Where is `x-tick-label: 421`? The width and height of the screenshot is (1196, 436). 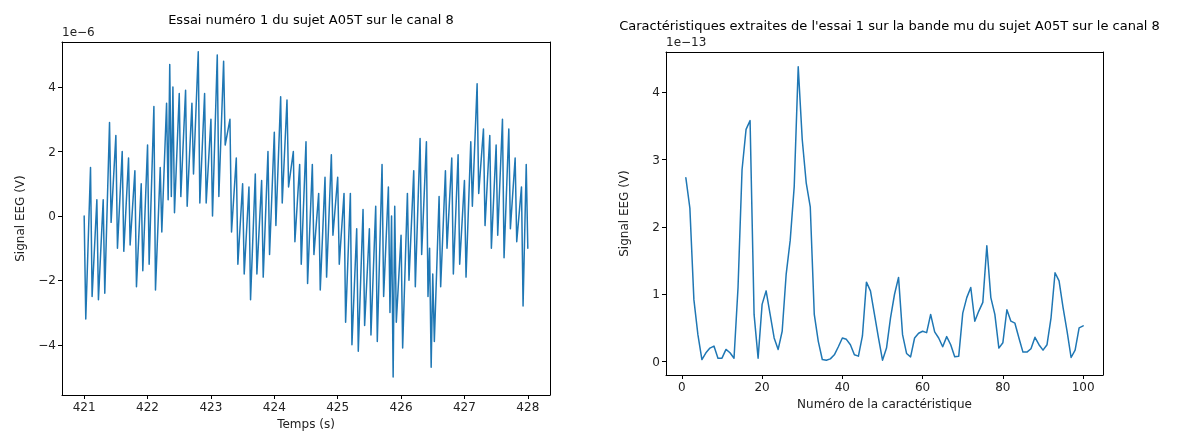
x-tick-label: 421 is located at coordinates (84, 407).